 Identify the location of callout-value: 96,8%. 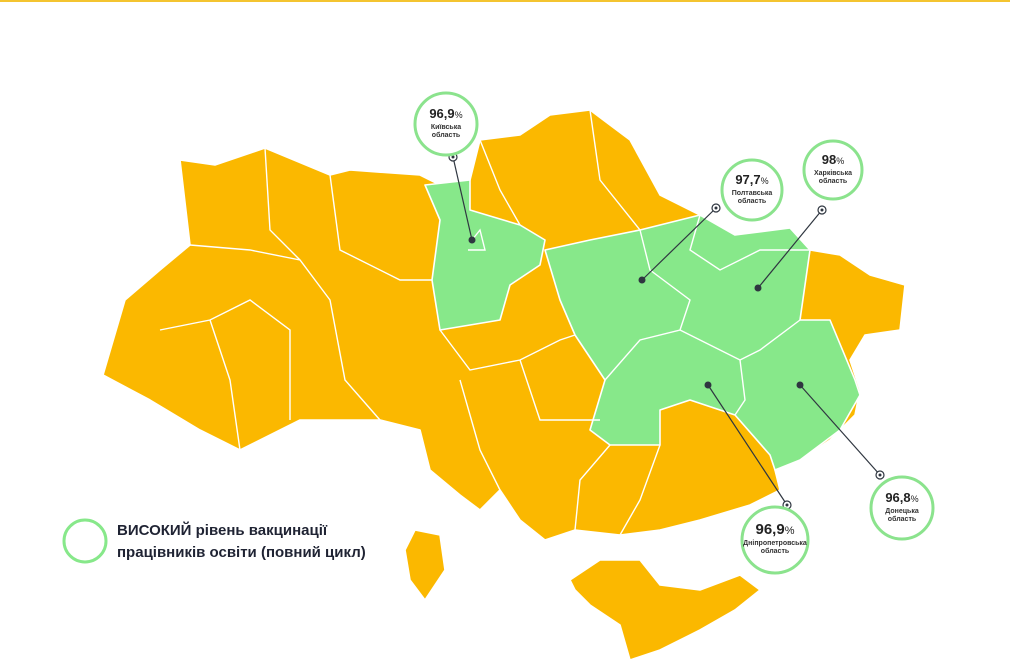
(901, 497).